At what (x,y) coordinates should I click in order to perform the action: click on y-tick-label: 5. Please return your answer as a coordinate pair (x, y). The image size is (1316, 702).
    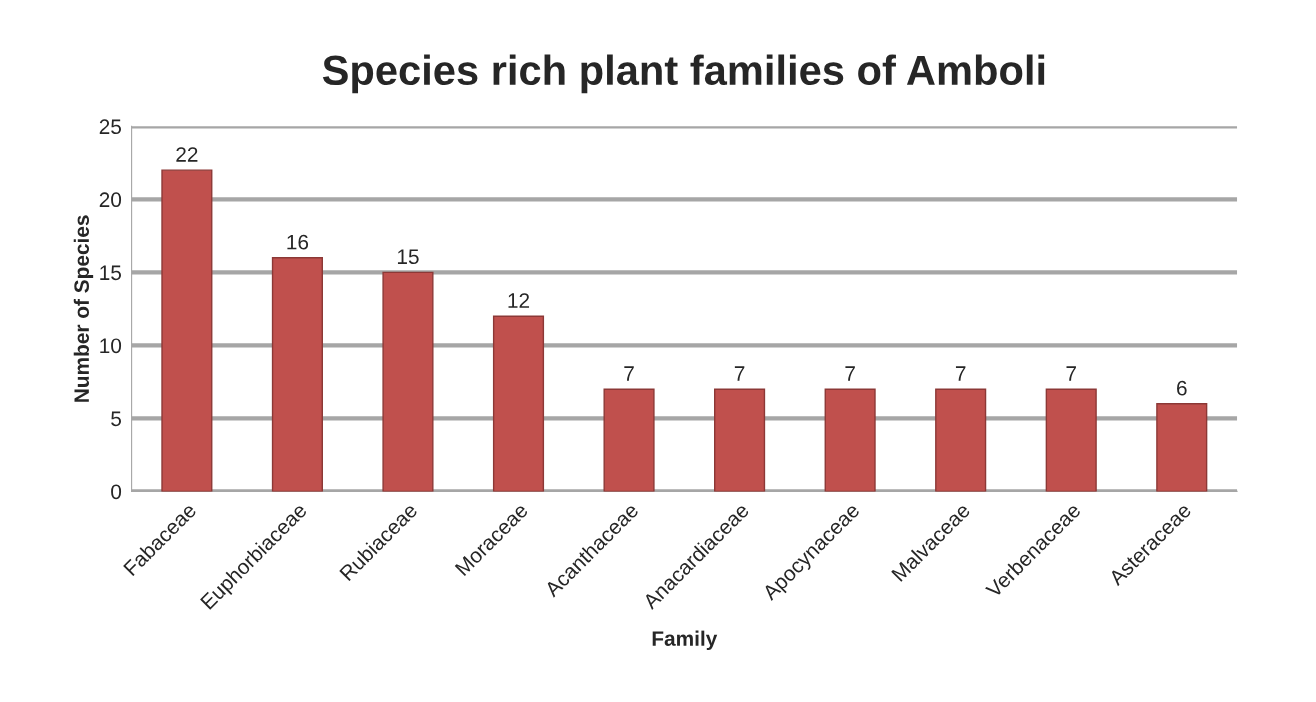
    Looking at the image, I should click on (116, 419).